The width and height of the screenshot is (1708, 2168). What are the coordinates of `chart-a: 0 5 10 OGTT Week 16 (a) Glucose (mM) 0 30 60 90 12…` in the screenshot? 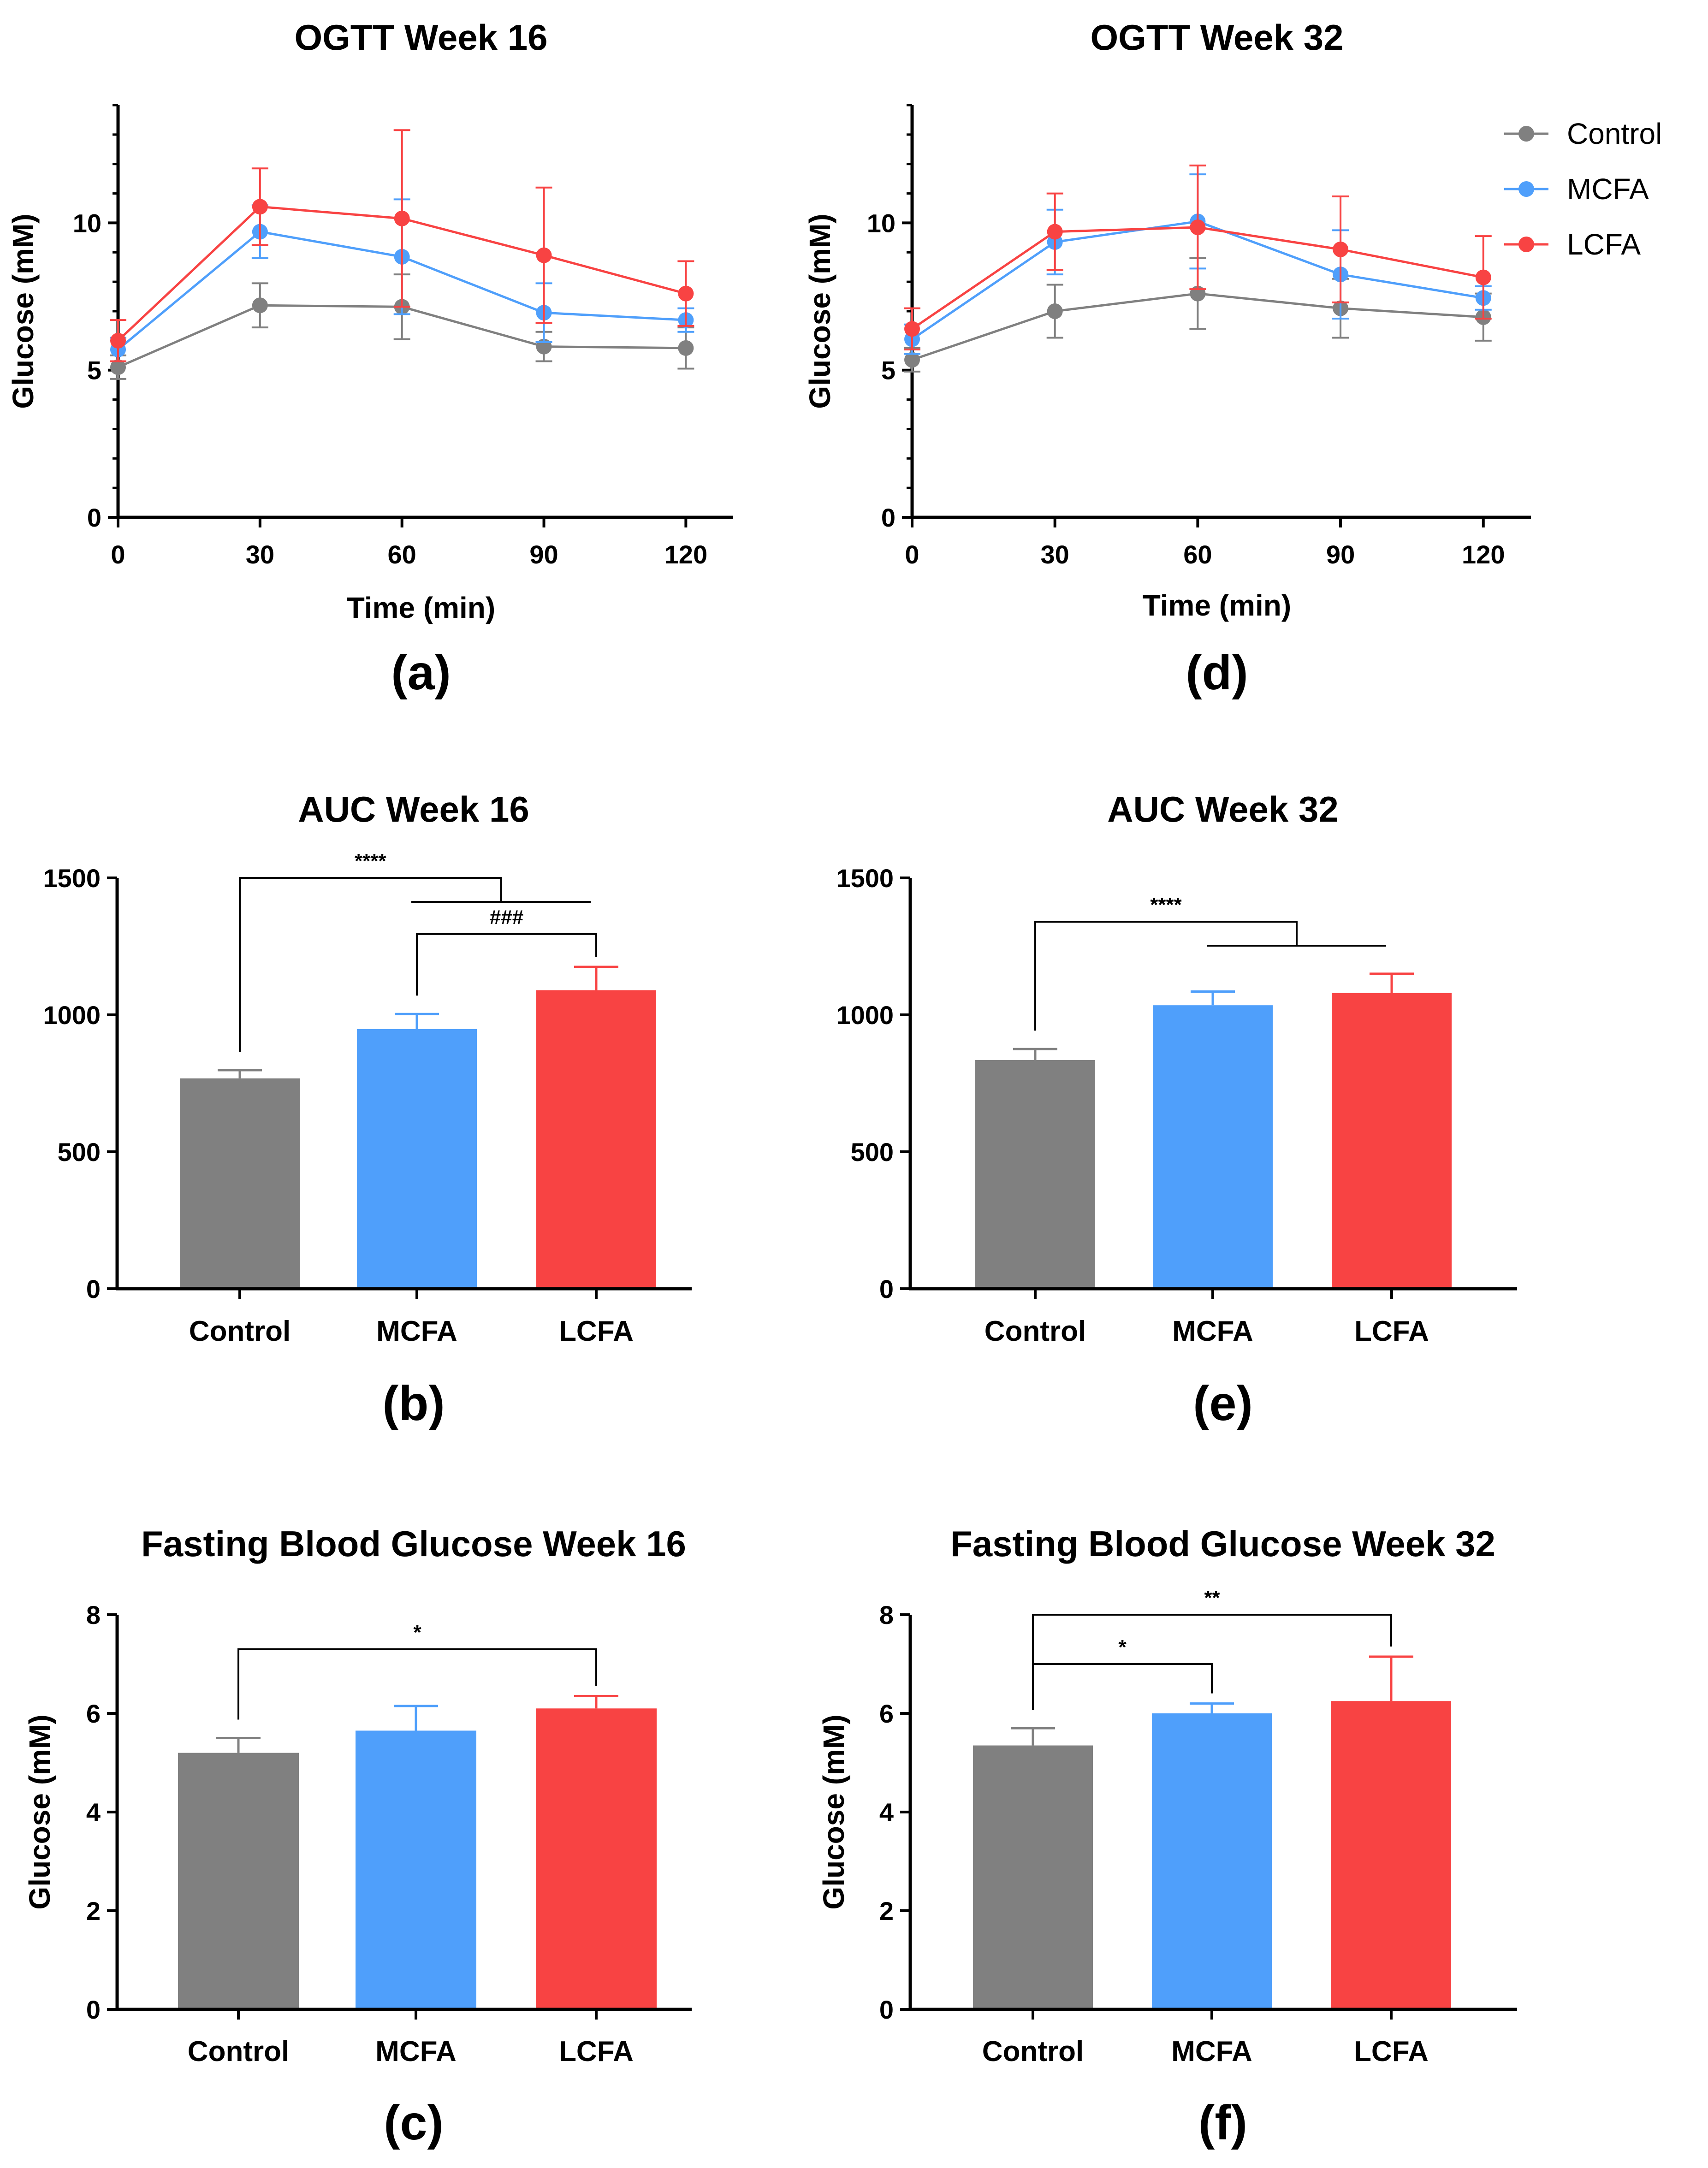 It's located at (369, 359).